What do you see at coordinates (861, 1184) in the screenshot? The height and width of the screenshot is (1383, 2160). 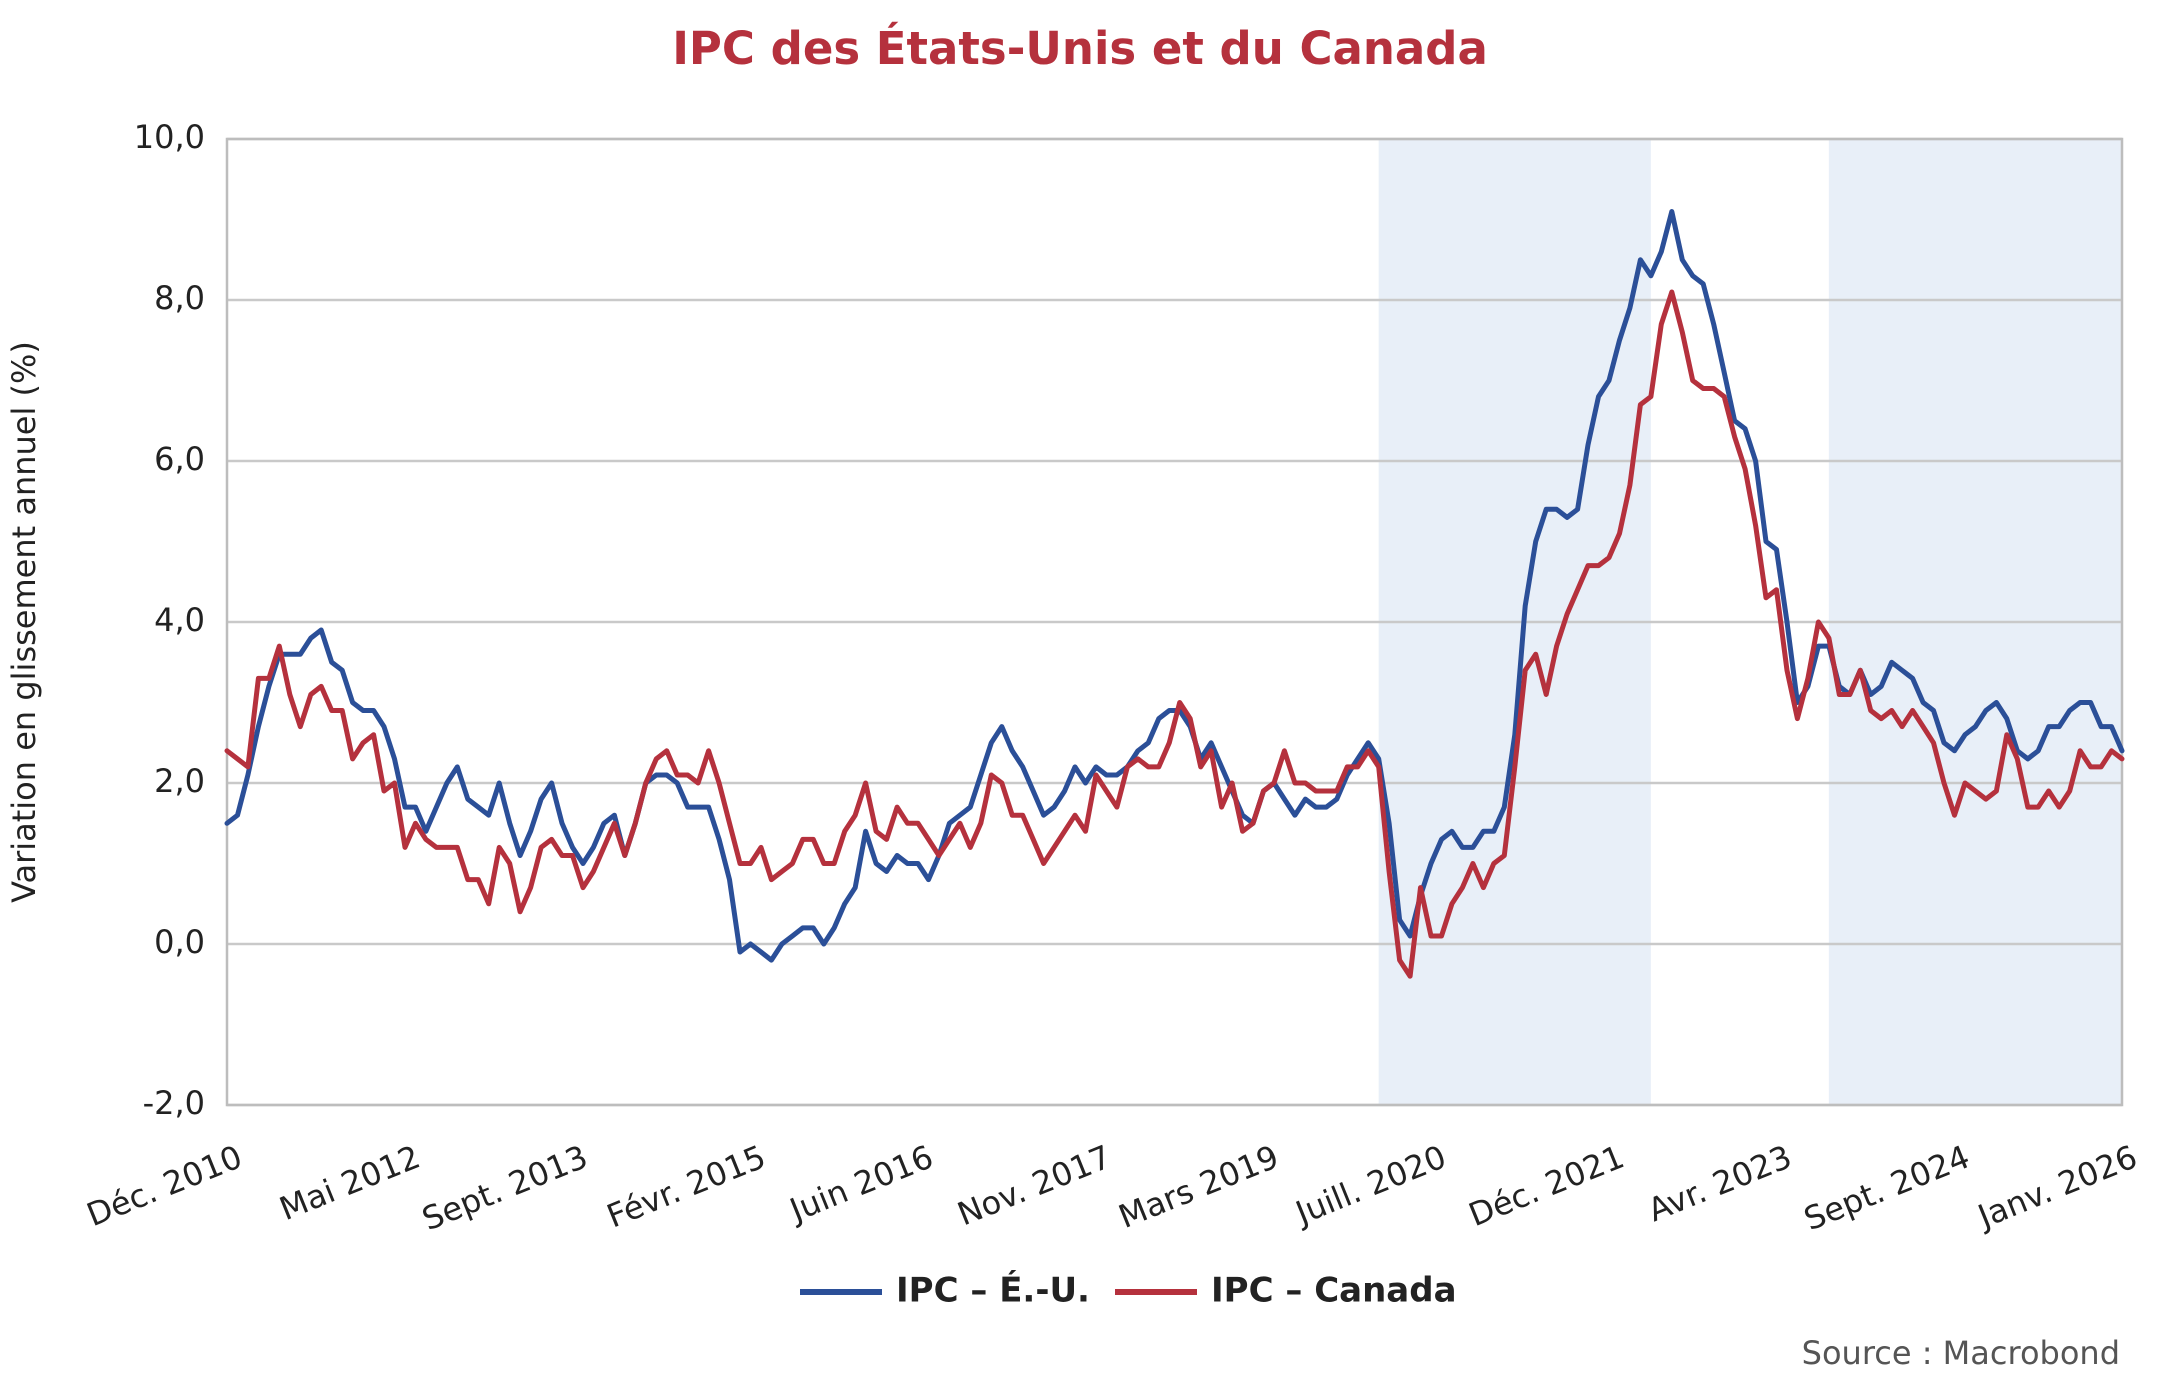 I see `x-tick-label: Juin 2016` at bounding box center [861, 1184].